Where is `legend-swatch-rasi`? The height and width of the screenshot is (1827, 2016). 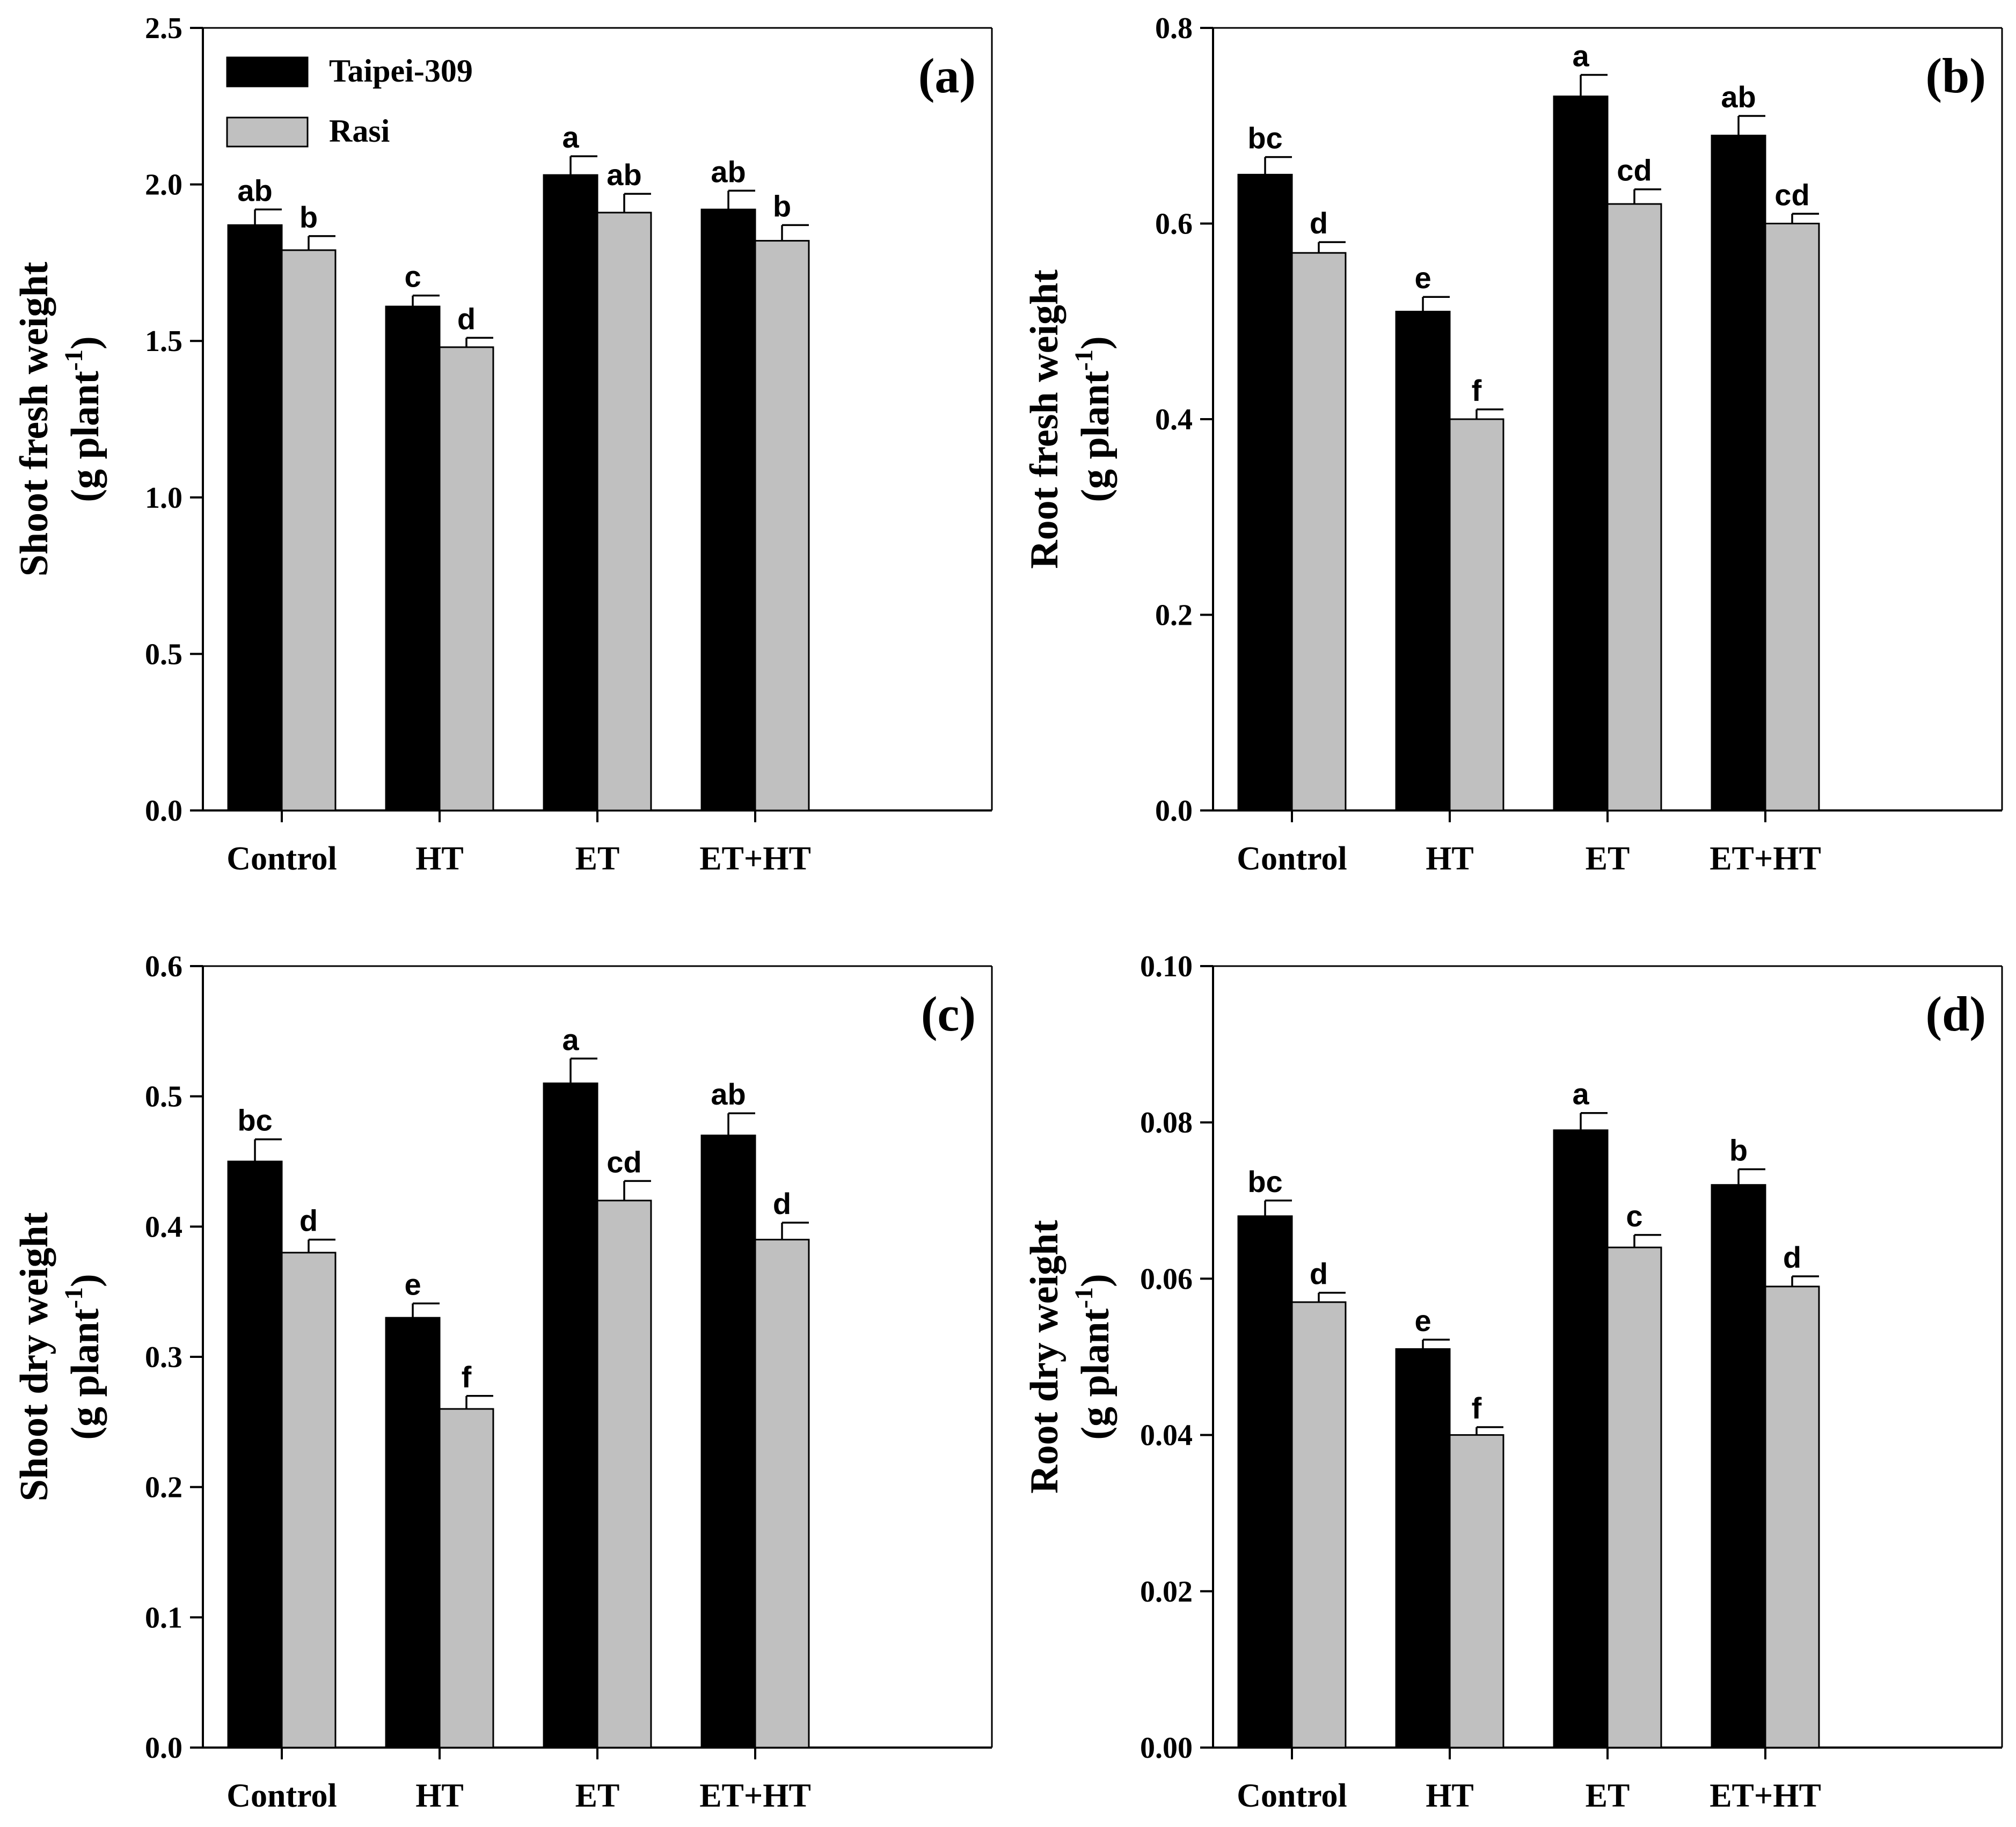 legend-swatch-rasi is located at coordinates (267, 132).